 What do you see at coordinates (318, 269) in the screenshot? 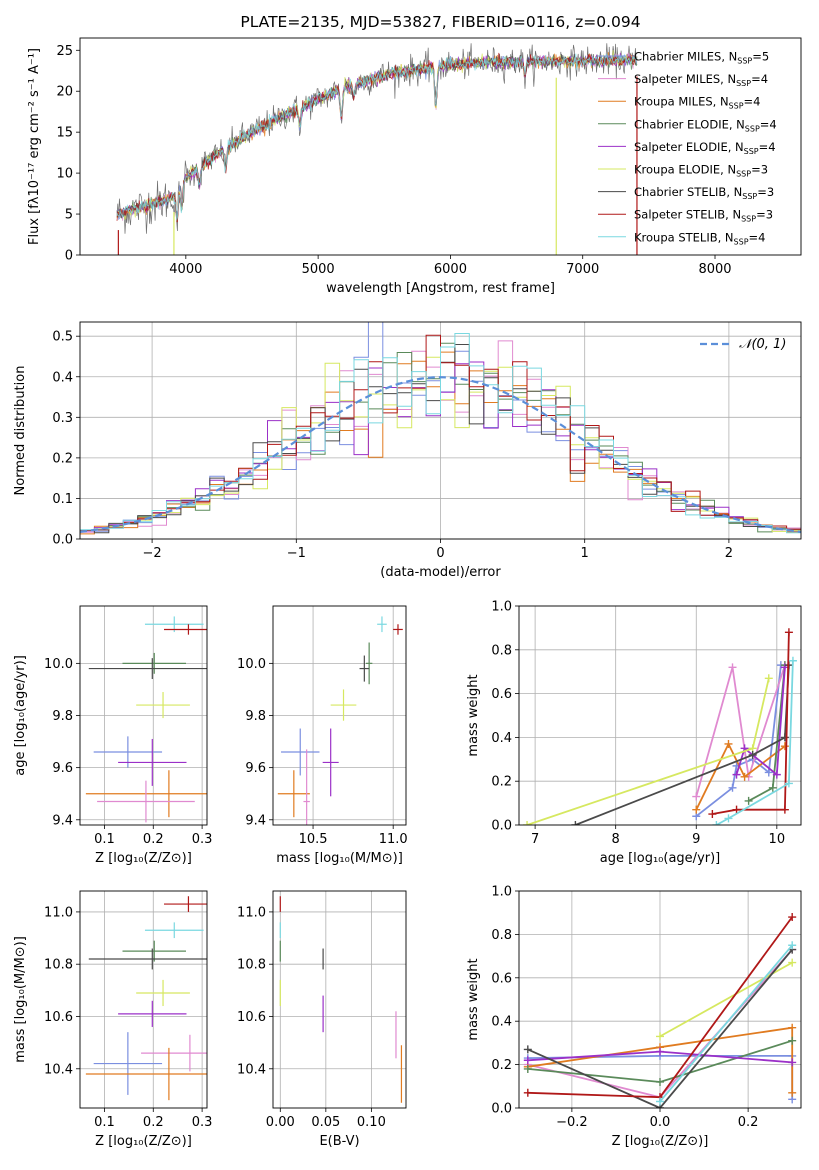
I see `x-tick-label: 5000` at bounding box center [318, 269].